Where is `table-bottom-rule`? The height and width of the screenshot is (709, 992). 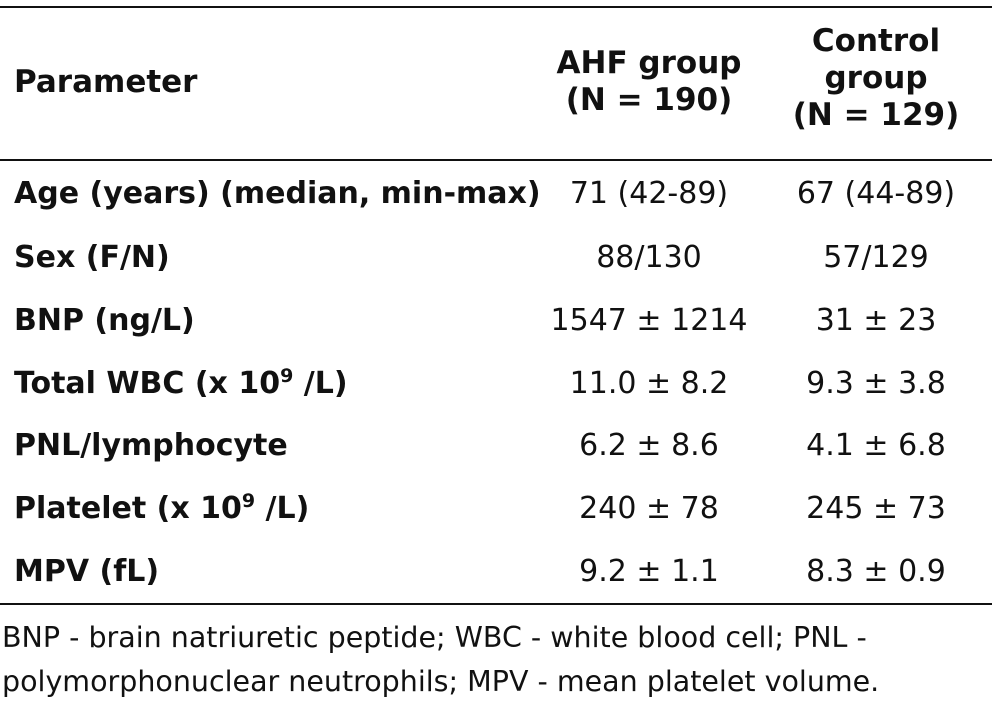 table-bottom-rule is located at coordinates (496, 604).